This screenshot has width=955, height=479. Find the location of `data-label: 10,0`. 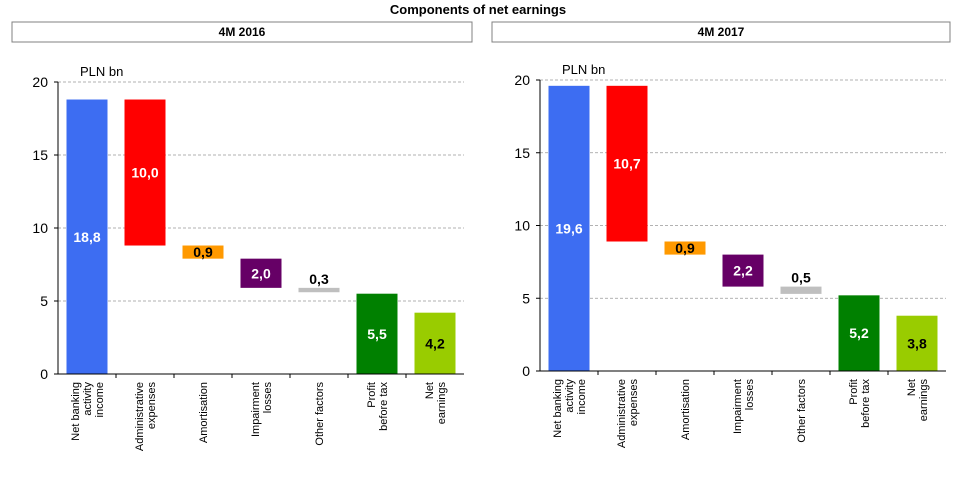

data-label: 10,0 is located at coordinates (144, 173).